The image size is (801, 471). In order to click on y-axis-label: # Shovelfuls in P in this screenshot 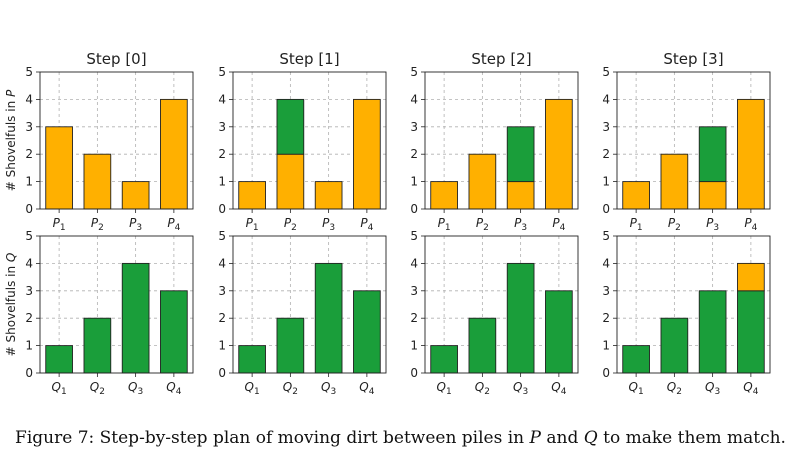, I will do `click(11, 140)`.